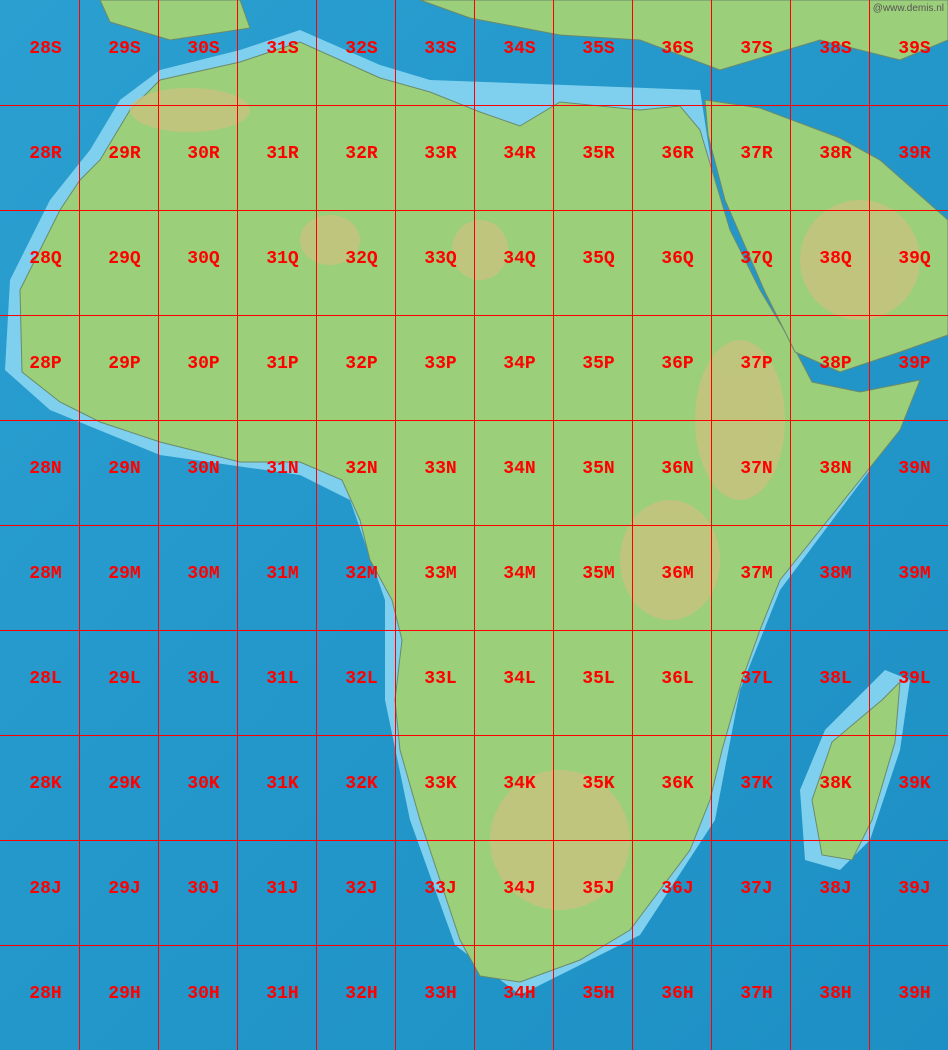 This screenshot has width=948, height=1050. Describe the element at coordinates (361, 259) in the screenshot. I see `zone-label-32Q: 32Q` at that location.